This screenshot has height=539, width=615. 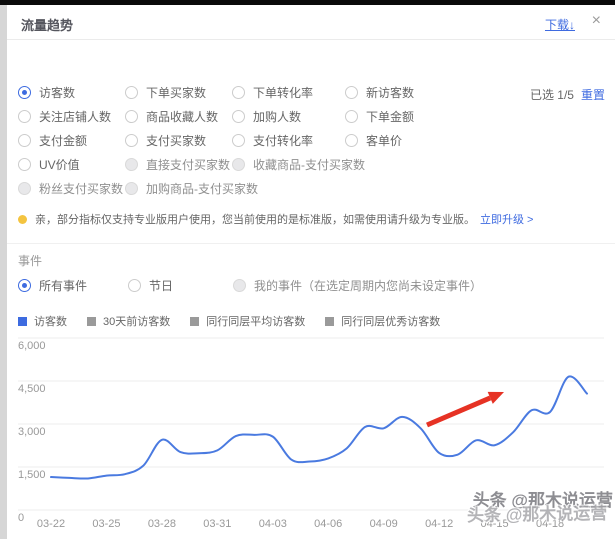 I want to click on metric-option: 关注店铺人数, so click(x=71, y=116).